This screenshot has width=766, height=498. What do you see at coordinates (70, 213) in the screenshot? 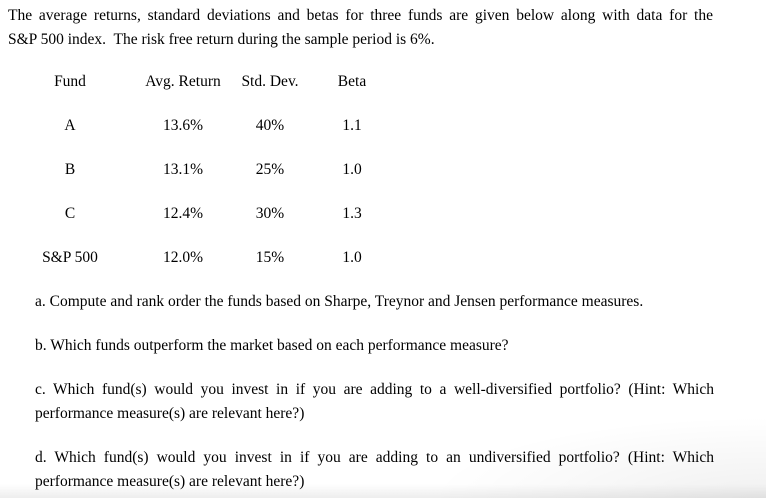
I see `table-cell-fund: C` at bounding box center [70, 213].